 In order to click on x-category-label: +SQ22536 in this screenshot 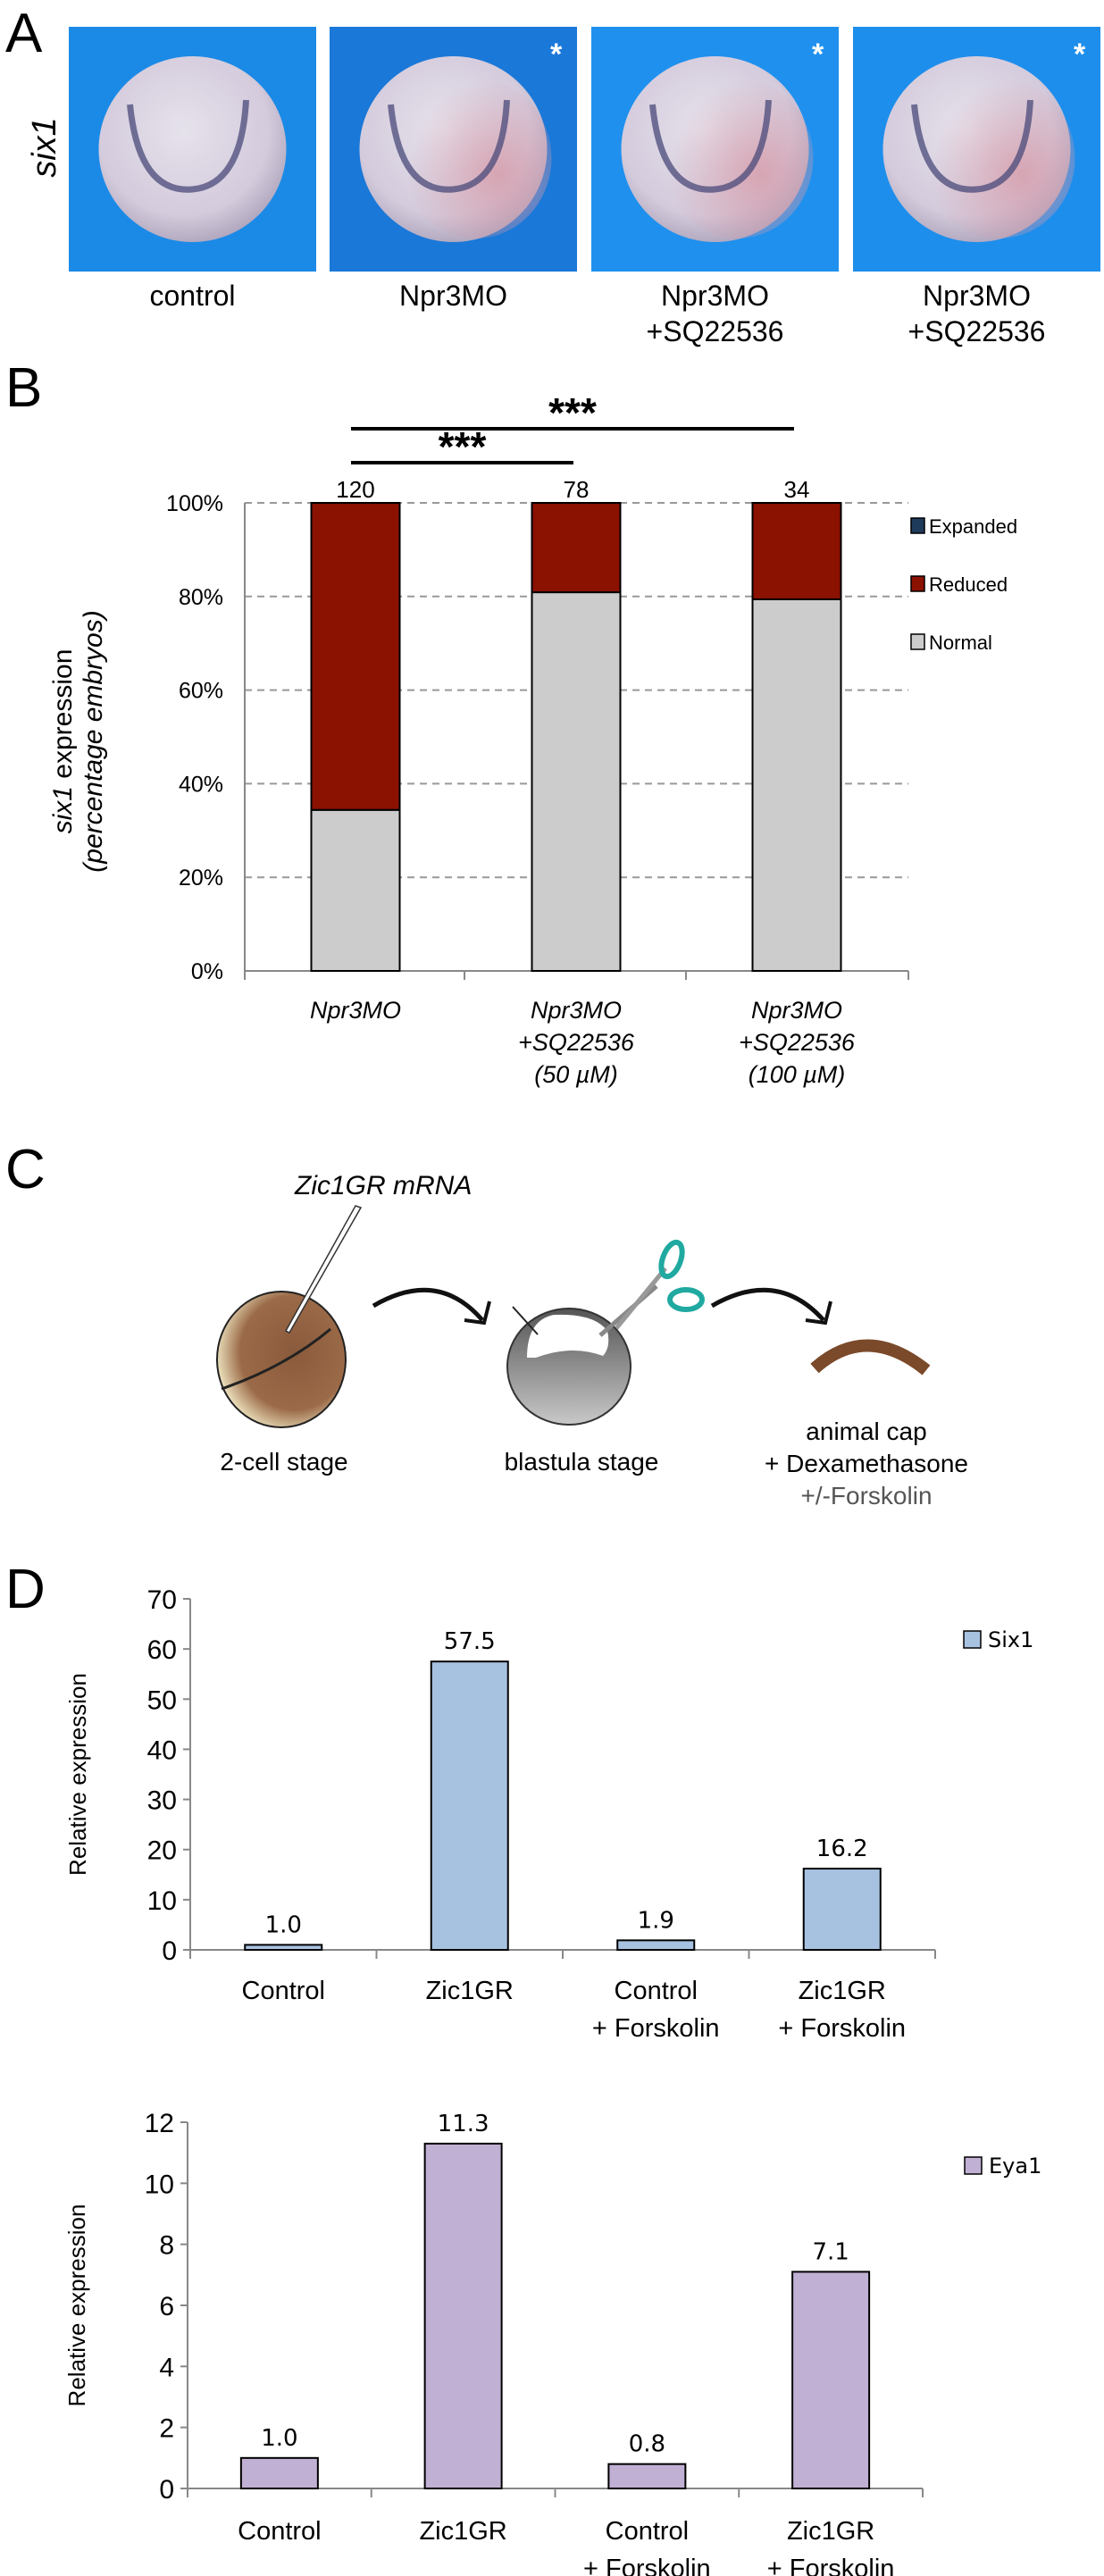, I will do `click(798, 1043)`.